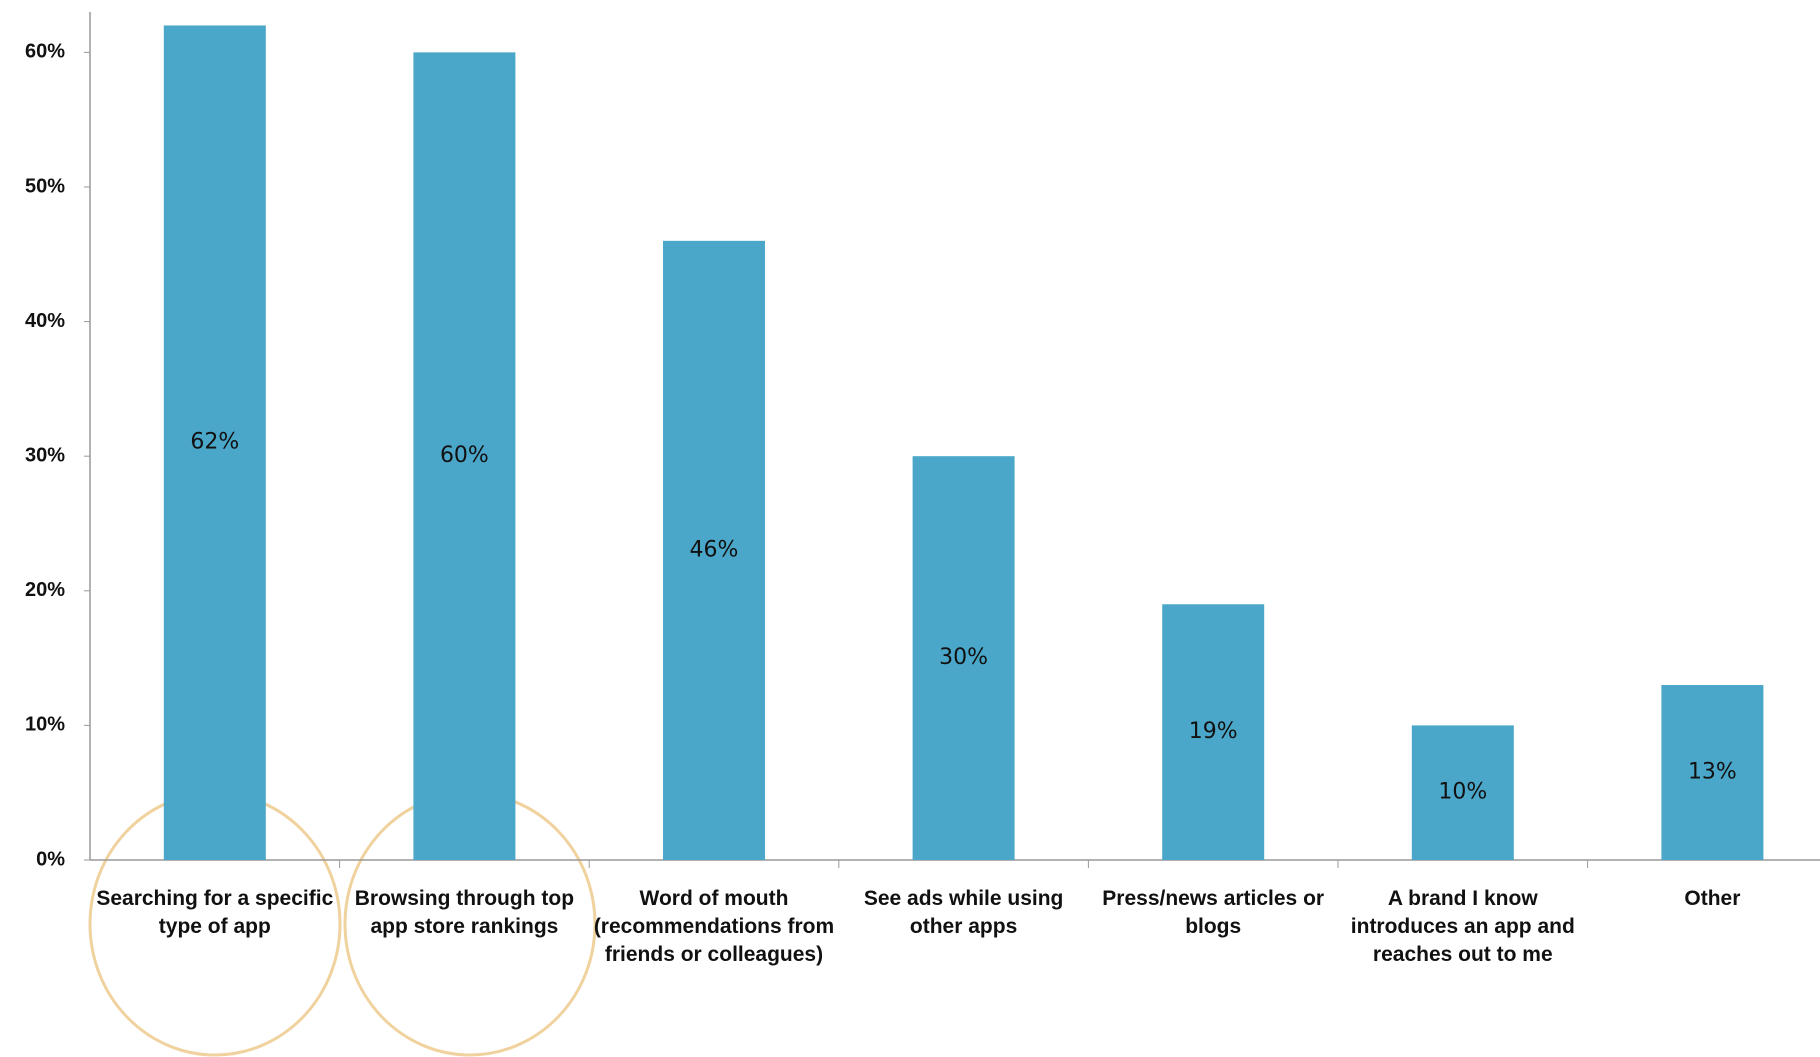  What do you see at coordinates (1712, 898) in the screenshot?
I see `x-tick-label: Other` at bounding box center [1712, 898].